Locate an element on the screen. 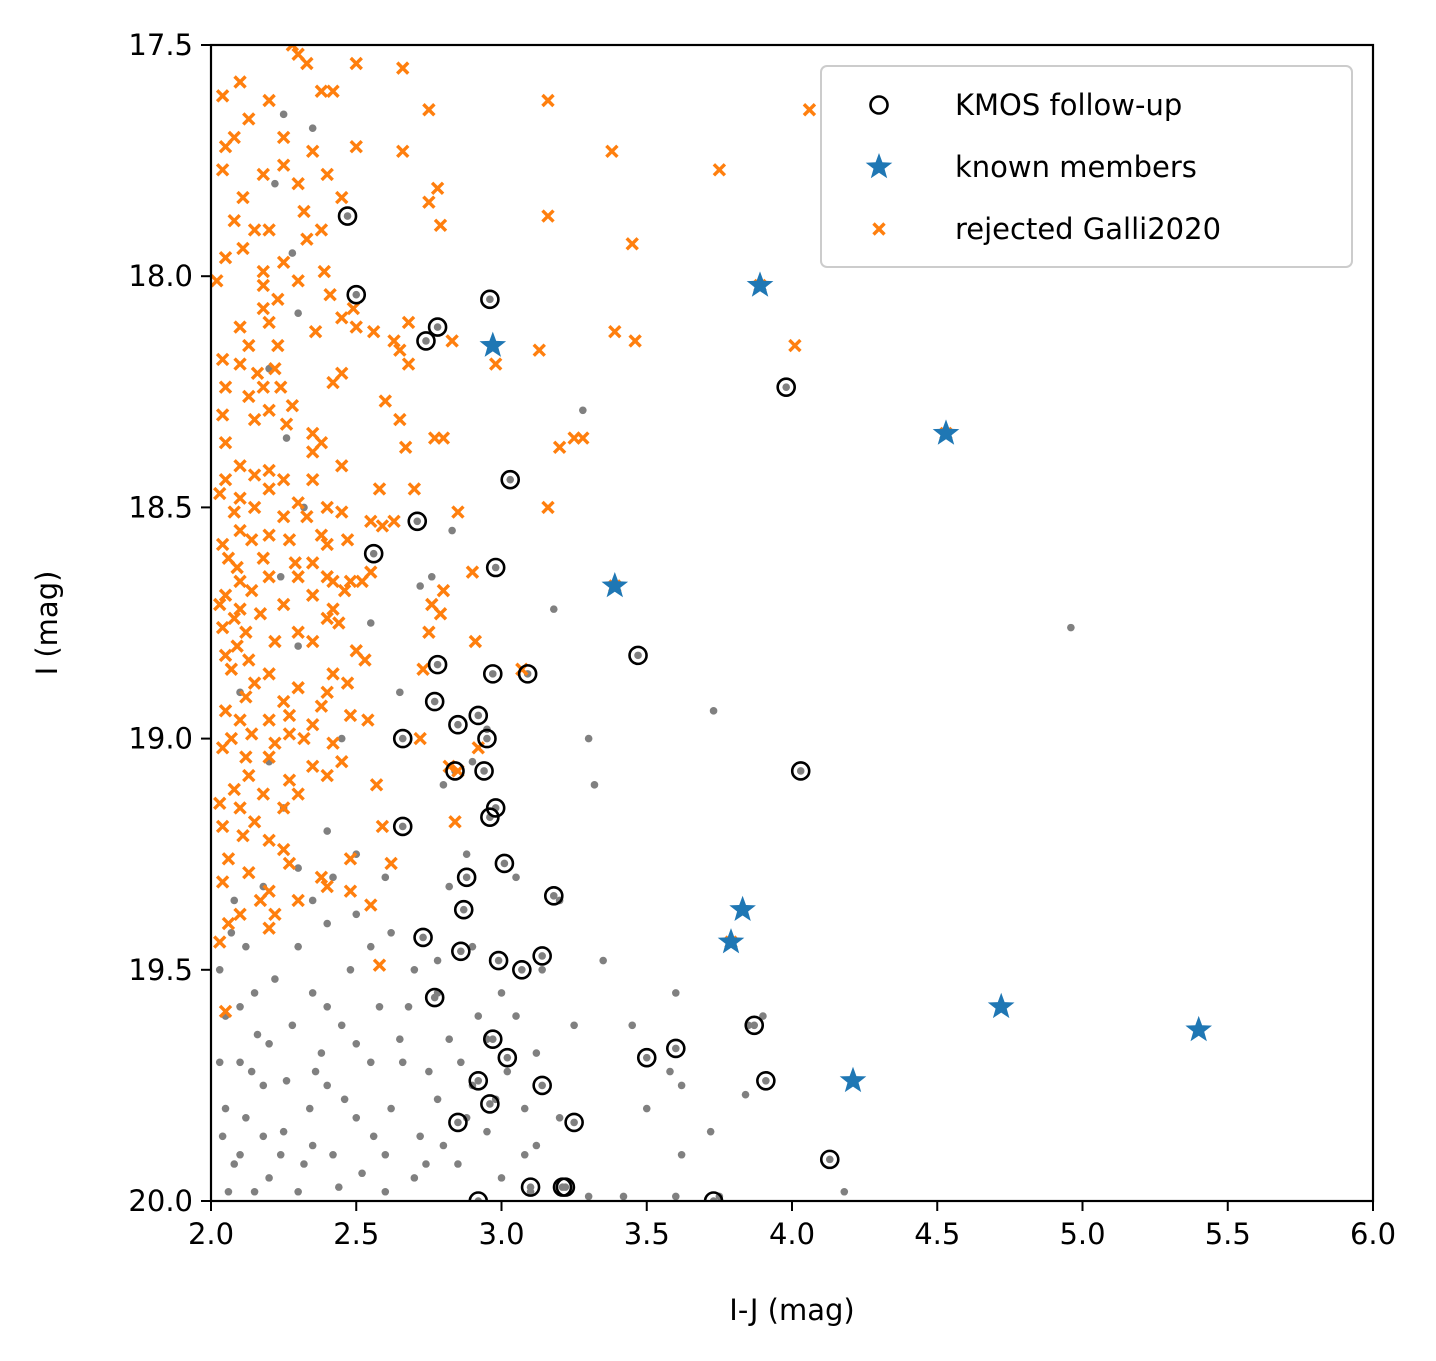 This screenshot has height=1361, width=1436. x-tick-label: 3.5 is located at coordinates (647, 1234).